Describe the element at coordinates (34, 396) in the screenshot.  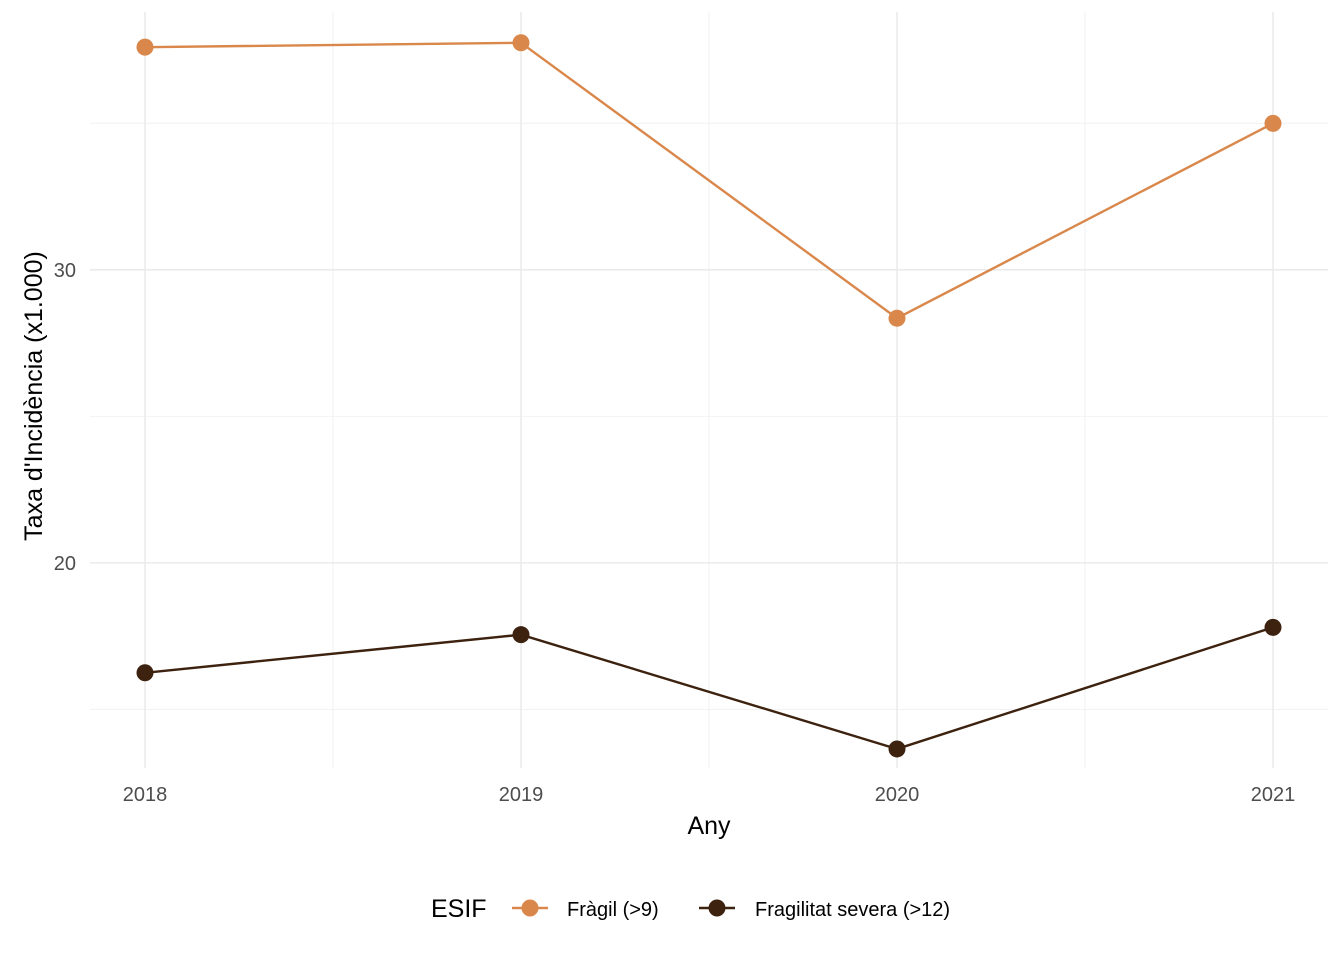
I see `y-axis-title: Taxa d'Incidència (x1.000)` at that location.